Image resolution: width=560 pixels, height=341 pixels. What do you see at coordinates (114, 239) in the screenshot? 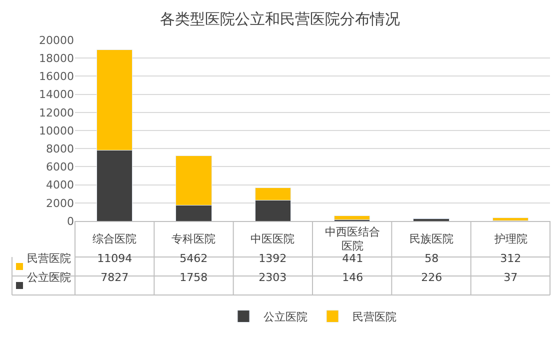
I see `x-tick-label: 综合医院` at bounding box center [114, 239].